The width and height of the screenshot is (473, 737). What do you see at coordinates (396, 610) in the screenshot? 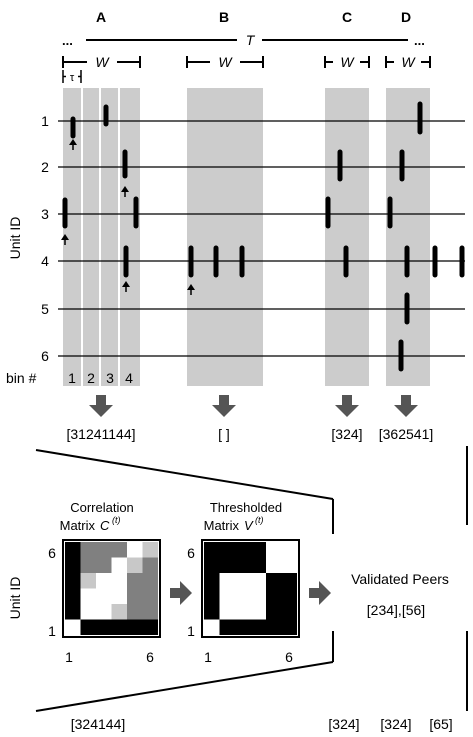
I see `validated-peers-value: [234],[56]` at bounding box center [396, 610].